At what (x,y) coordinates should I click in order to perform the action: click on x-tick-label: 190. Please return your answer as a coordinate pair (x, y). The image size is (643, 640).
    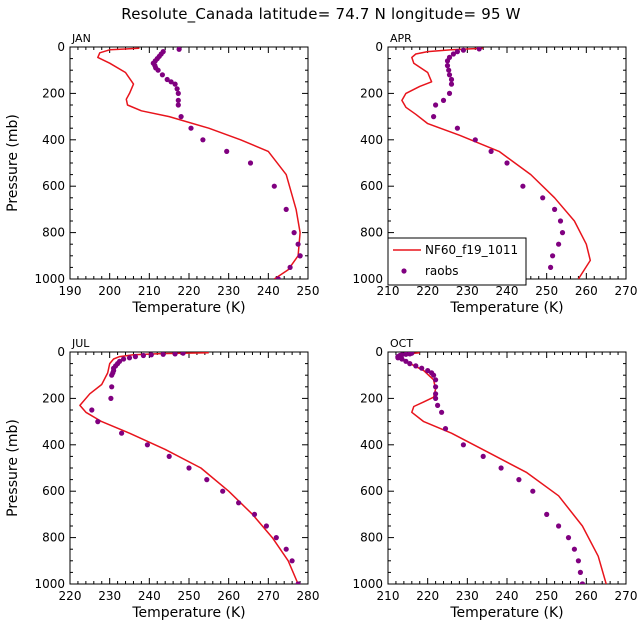
    Looking at the image, I should click on (70, 291).